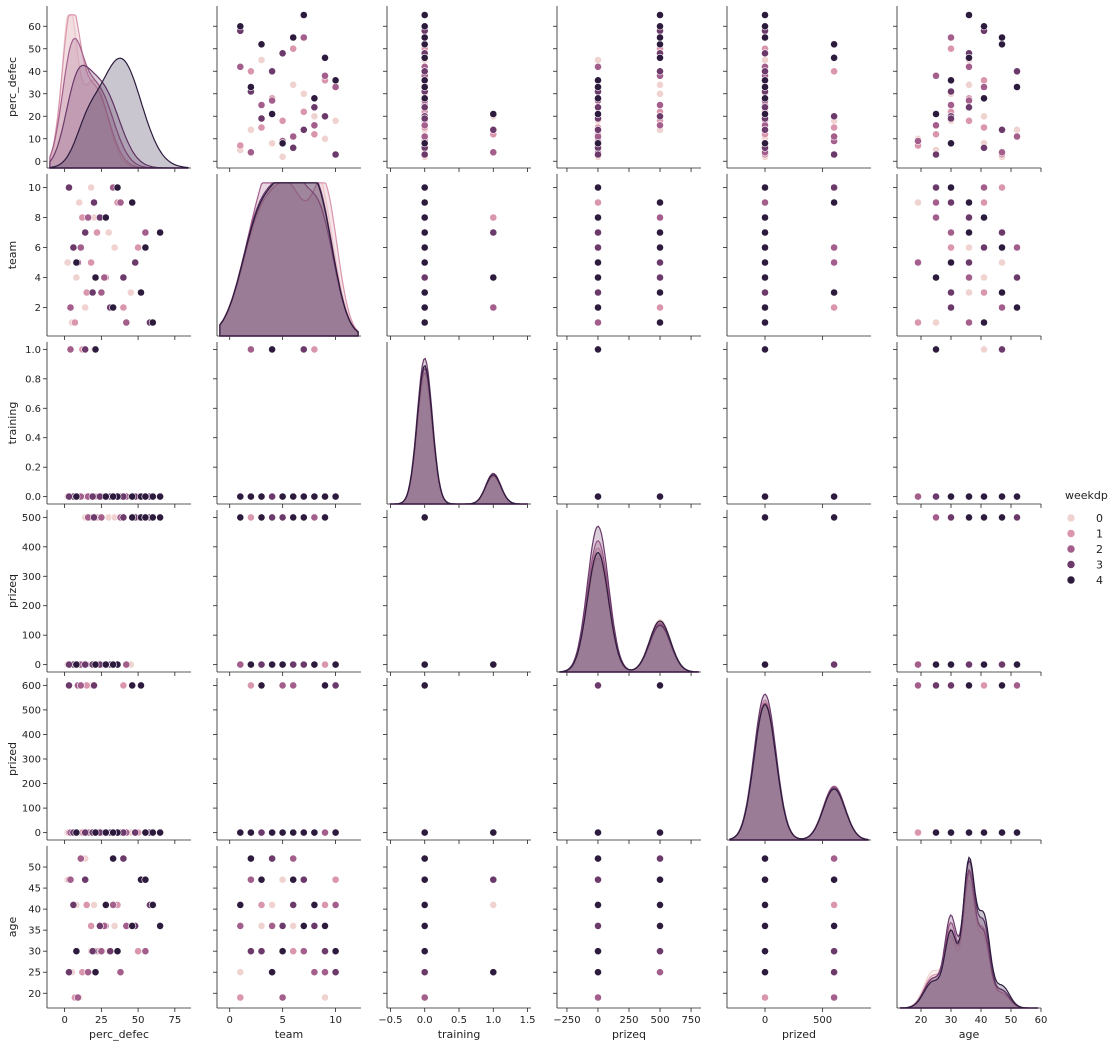  Describe the element at coordinates (31, 577) in the screenshot. I see `y-tick-label: 300` at that location.